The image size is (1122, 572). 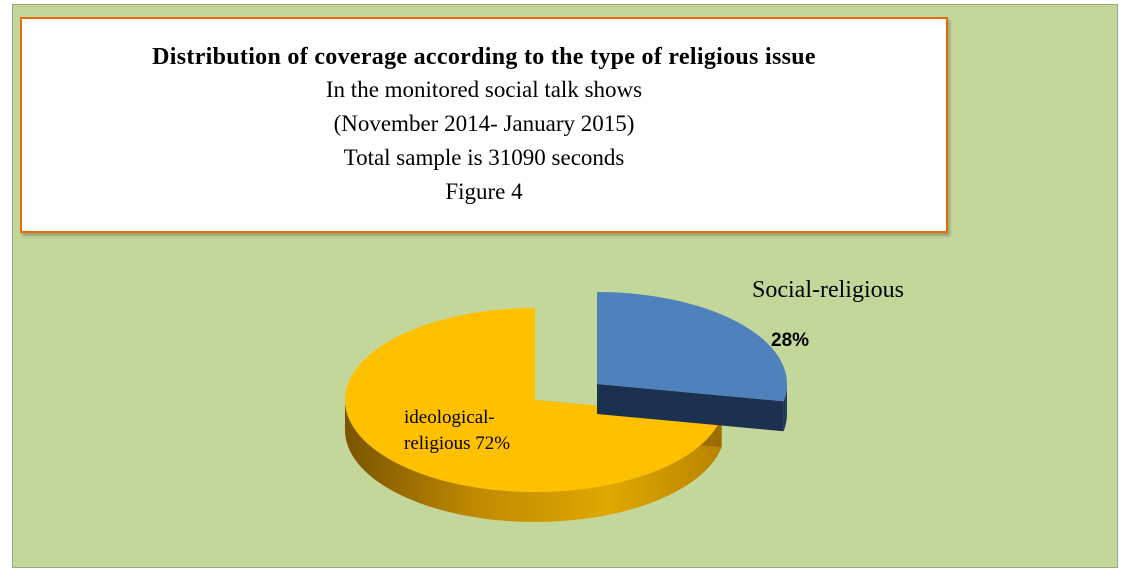 I want to click on chart-figure-label: Figure 4, so click(x=484, y=191).